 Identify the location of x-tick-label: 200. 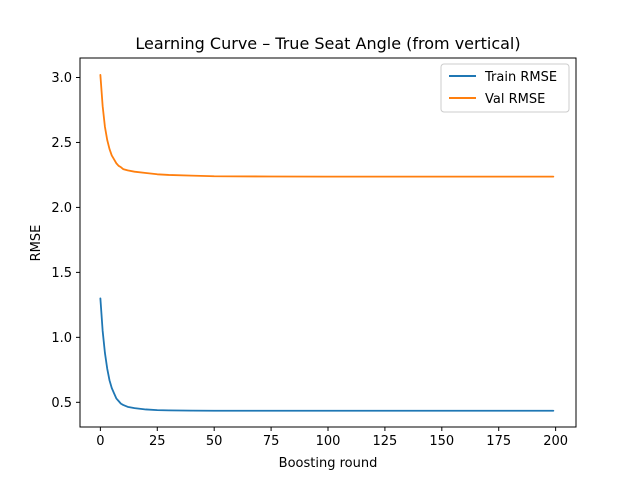
(555, 441).